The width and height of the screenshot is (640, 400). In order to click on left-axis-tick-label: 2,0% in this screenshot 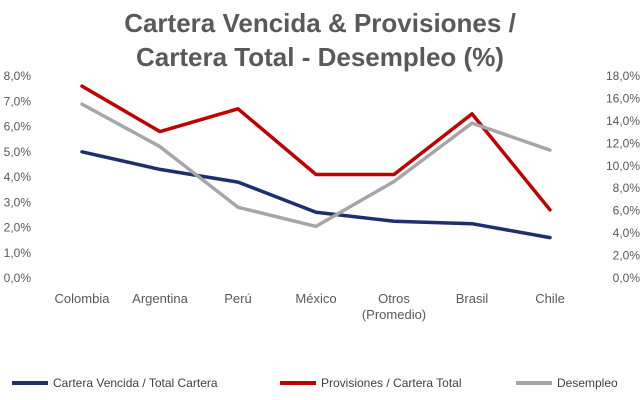, I will do `click(18, 228)`.